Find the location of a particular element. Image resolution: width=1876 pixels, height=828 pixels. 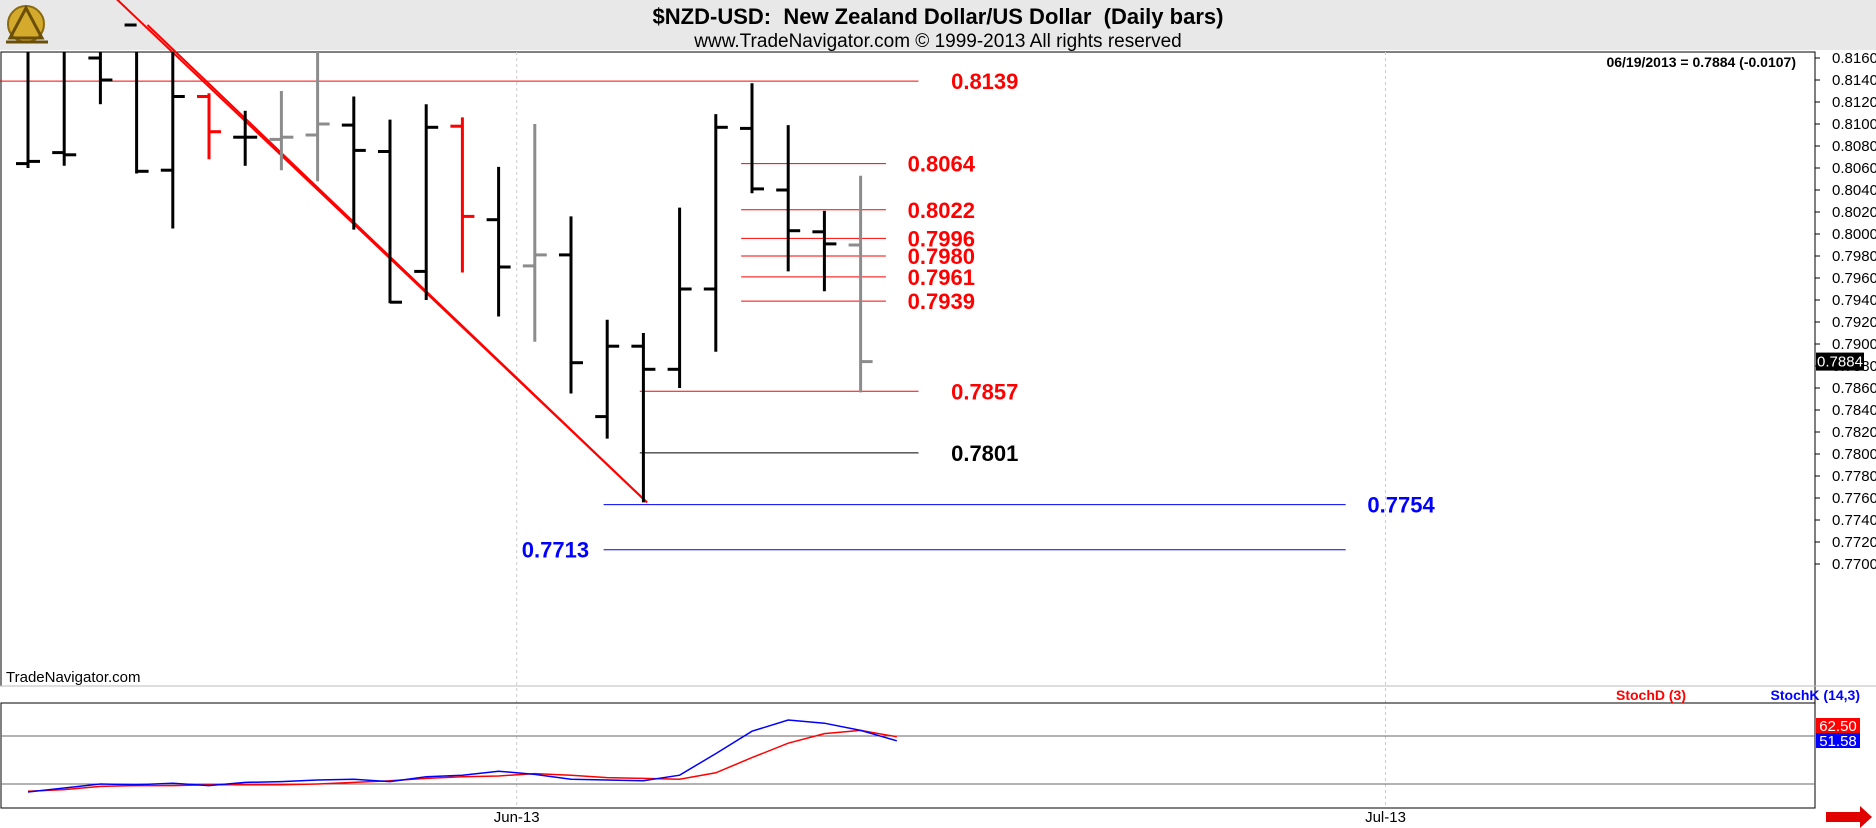

last-price-marker: 0.7884 is located at coordinates (1840, 361).